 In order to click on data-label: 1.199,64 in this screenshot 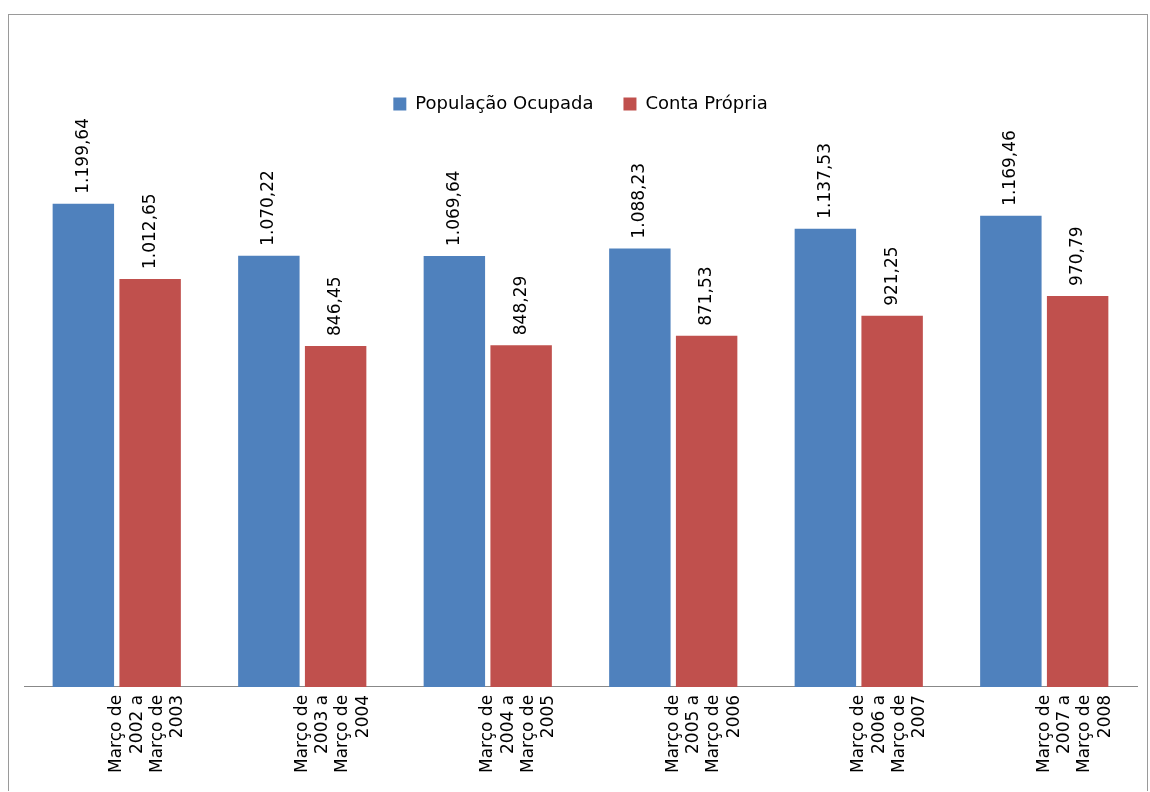, I will do `click(81, 156)`.